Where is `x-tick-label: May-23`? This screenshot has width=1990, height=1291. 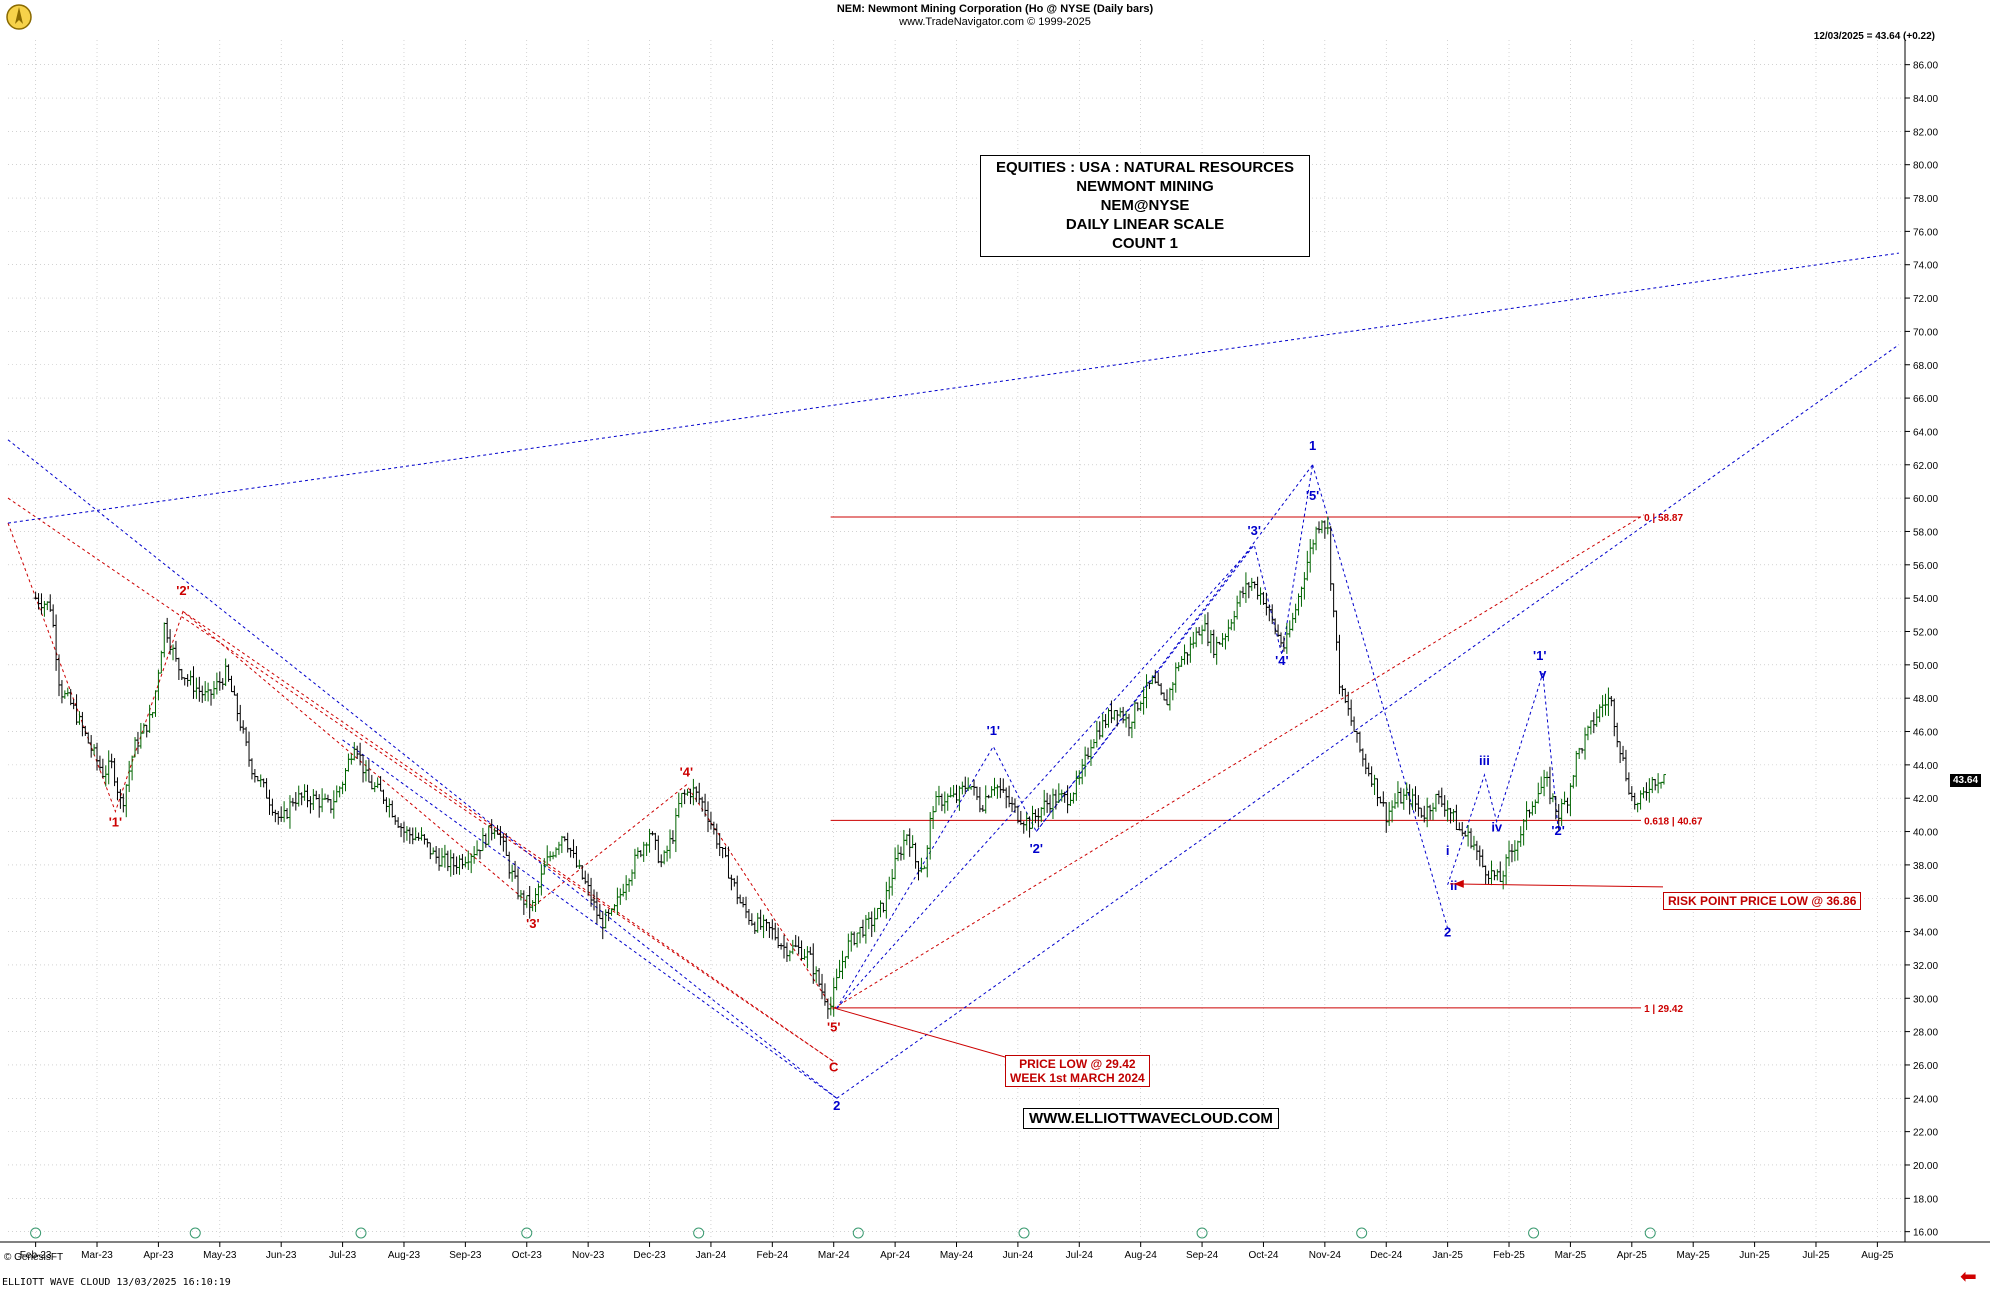 x-tick-label: May-23 is located at coordinates (220, 1255).